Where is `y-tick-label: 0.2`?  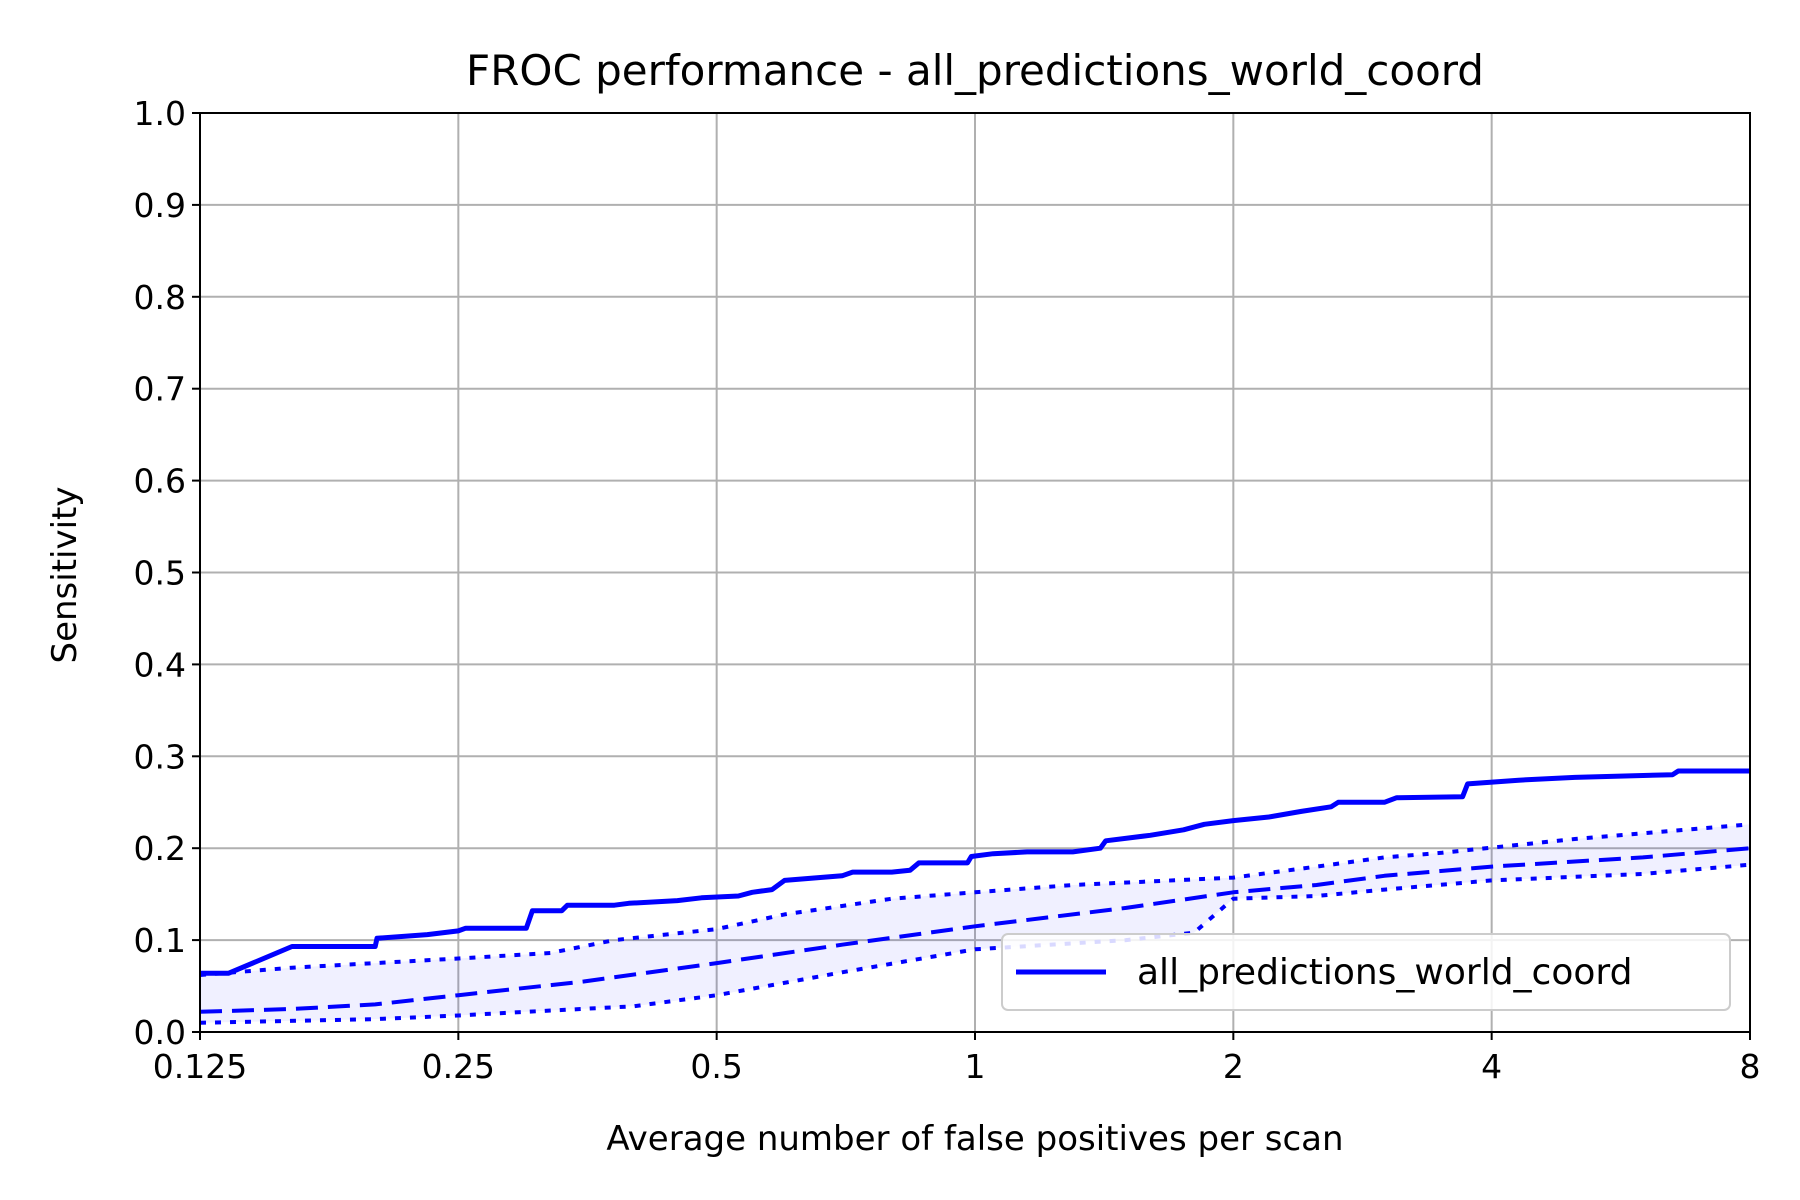
y-tick-label: 0.2 is located at coordinates (160, 848).